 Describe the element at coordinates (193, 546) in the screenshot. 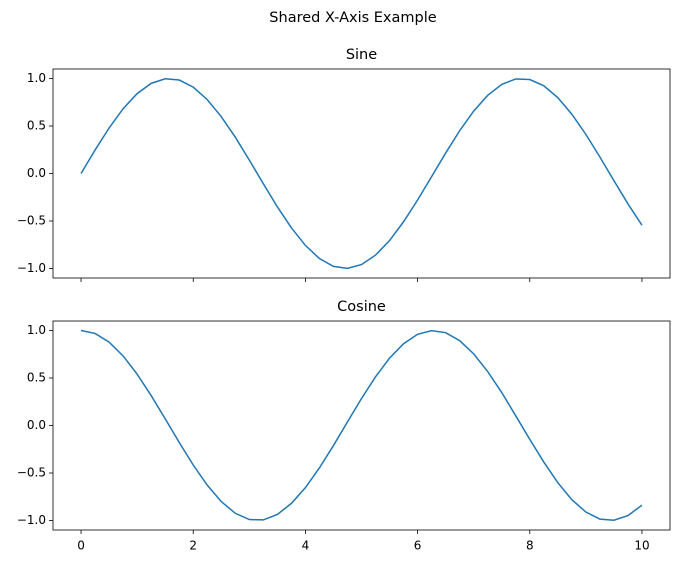

I see `x-tick-label: 2` at that location.